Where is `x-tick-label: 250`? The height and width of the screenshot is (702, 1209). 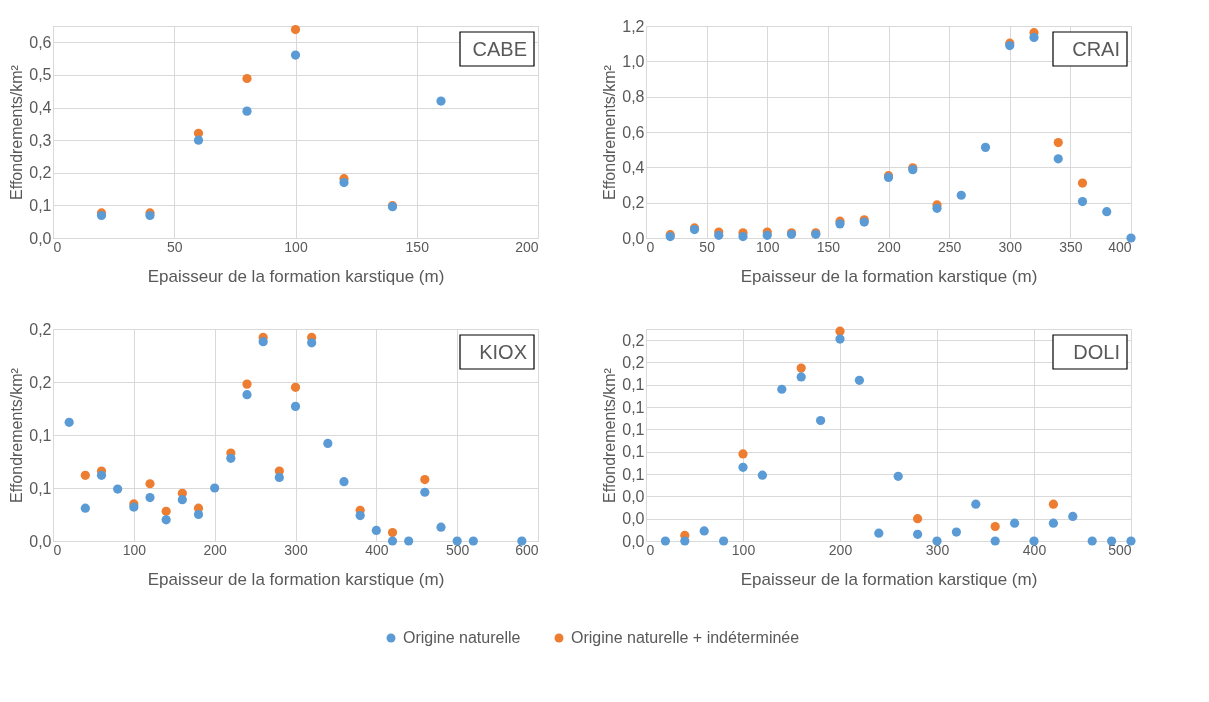
x-tick-label: 250 is located at coordinates (949, 246).